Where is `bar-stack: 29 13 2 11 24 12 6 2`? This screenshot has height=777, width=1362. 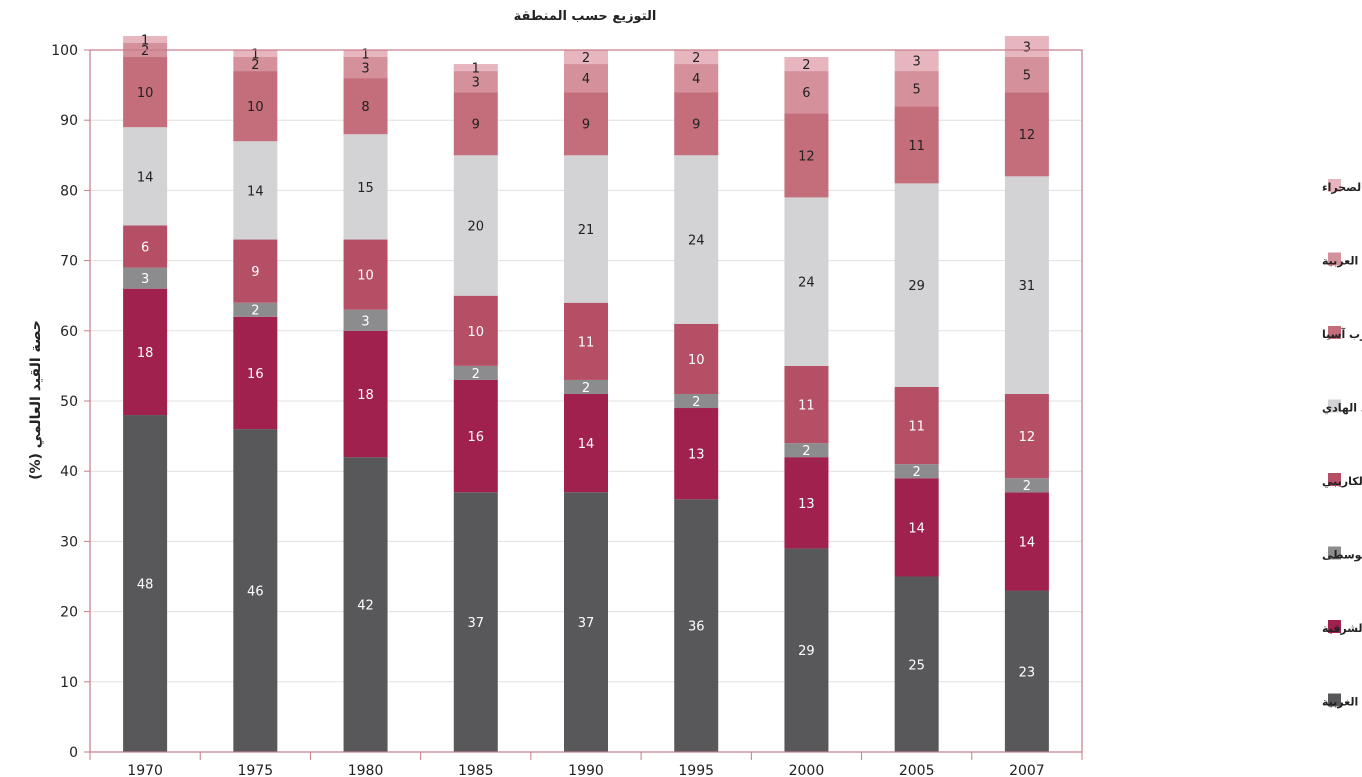
bar-stack: 29 13 2 11 24 12 6 2 is located at coordinates (806, 404).